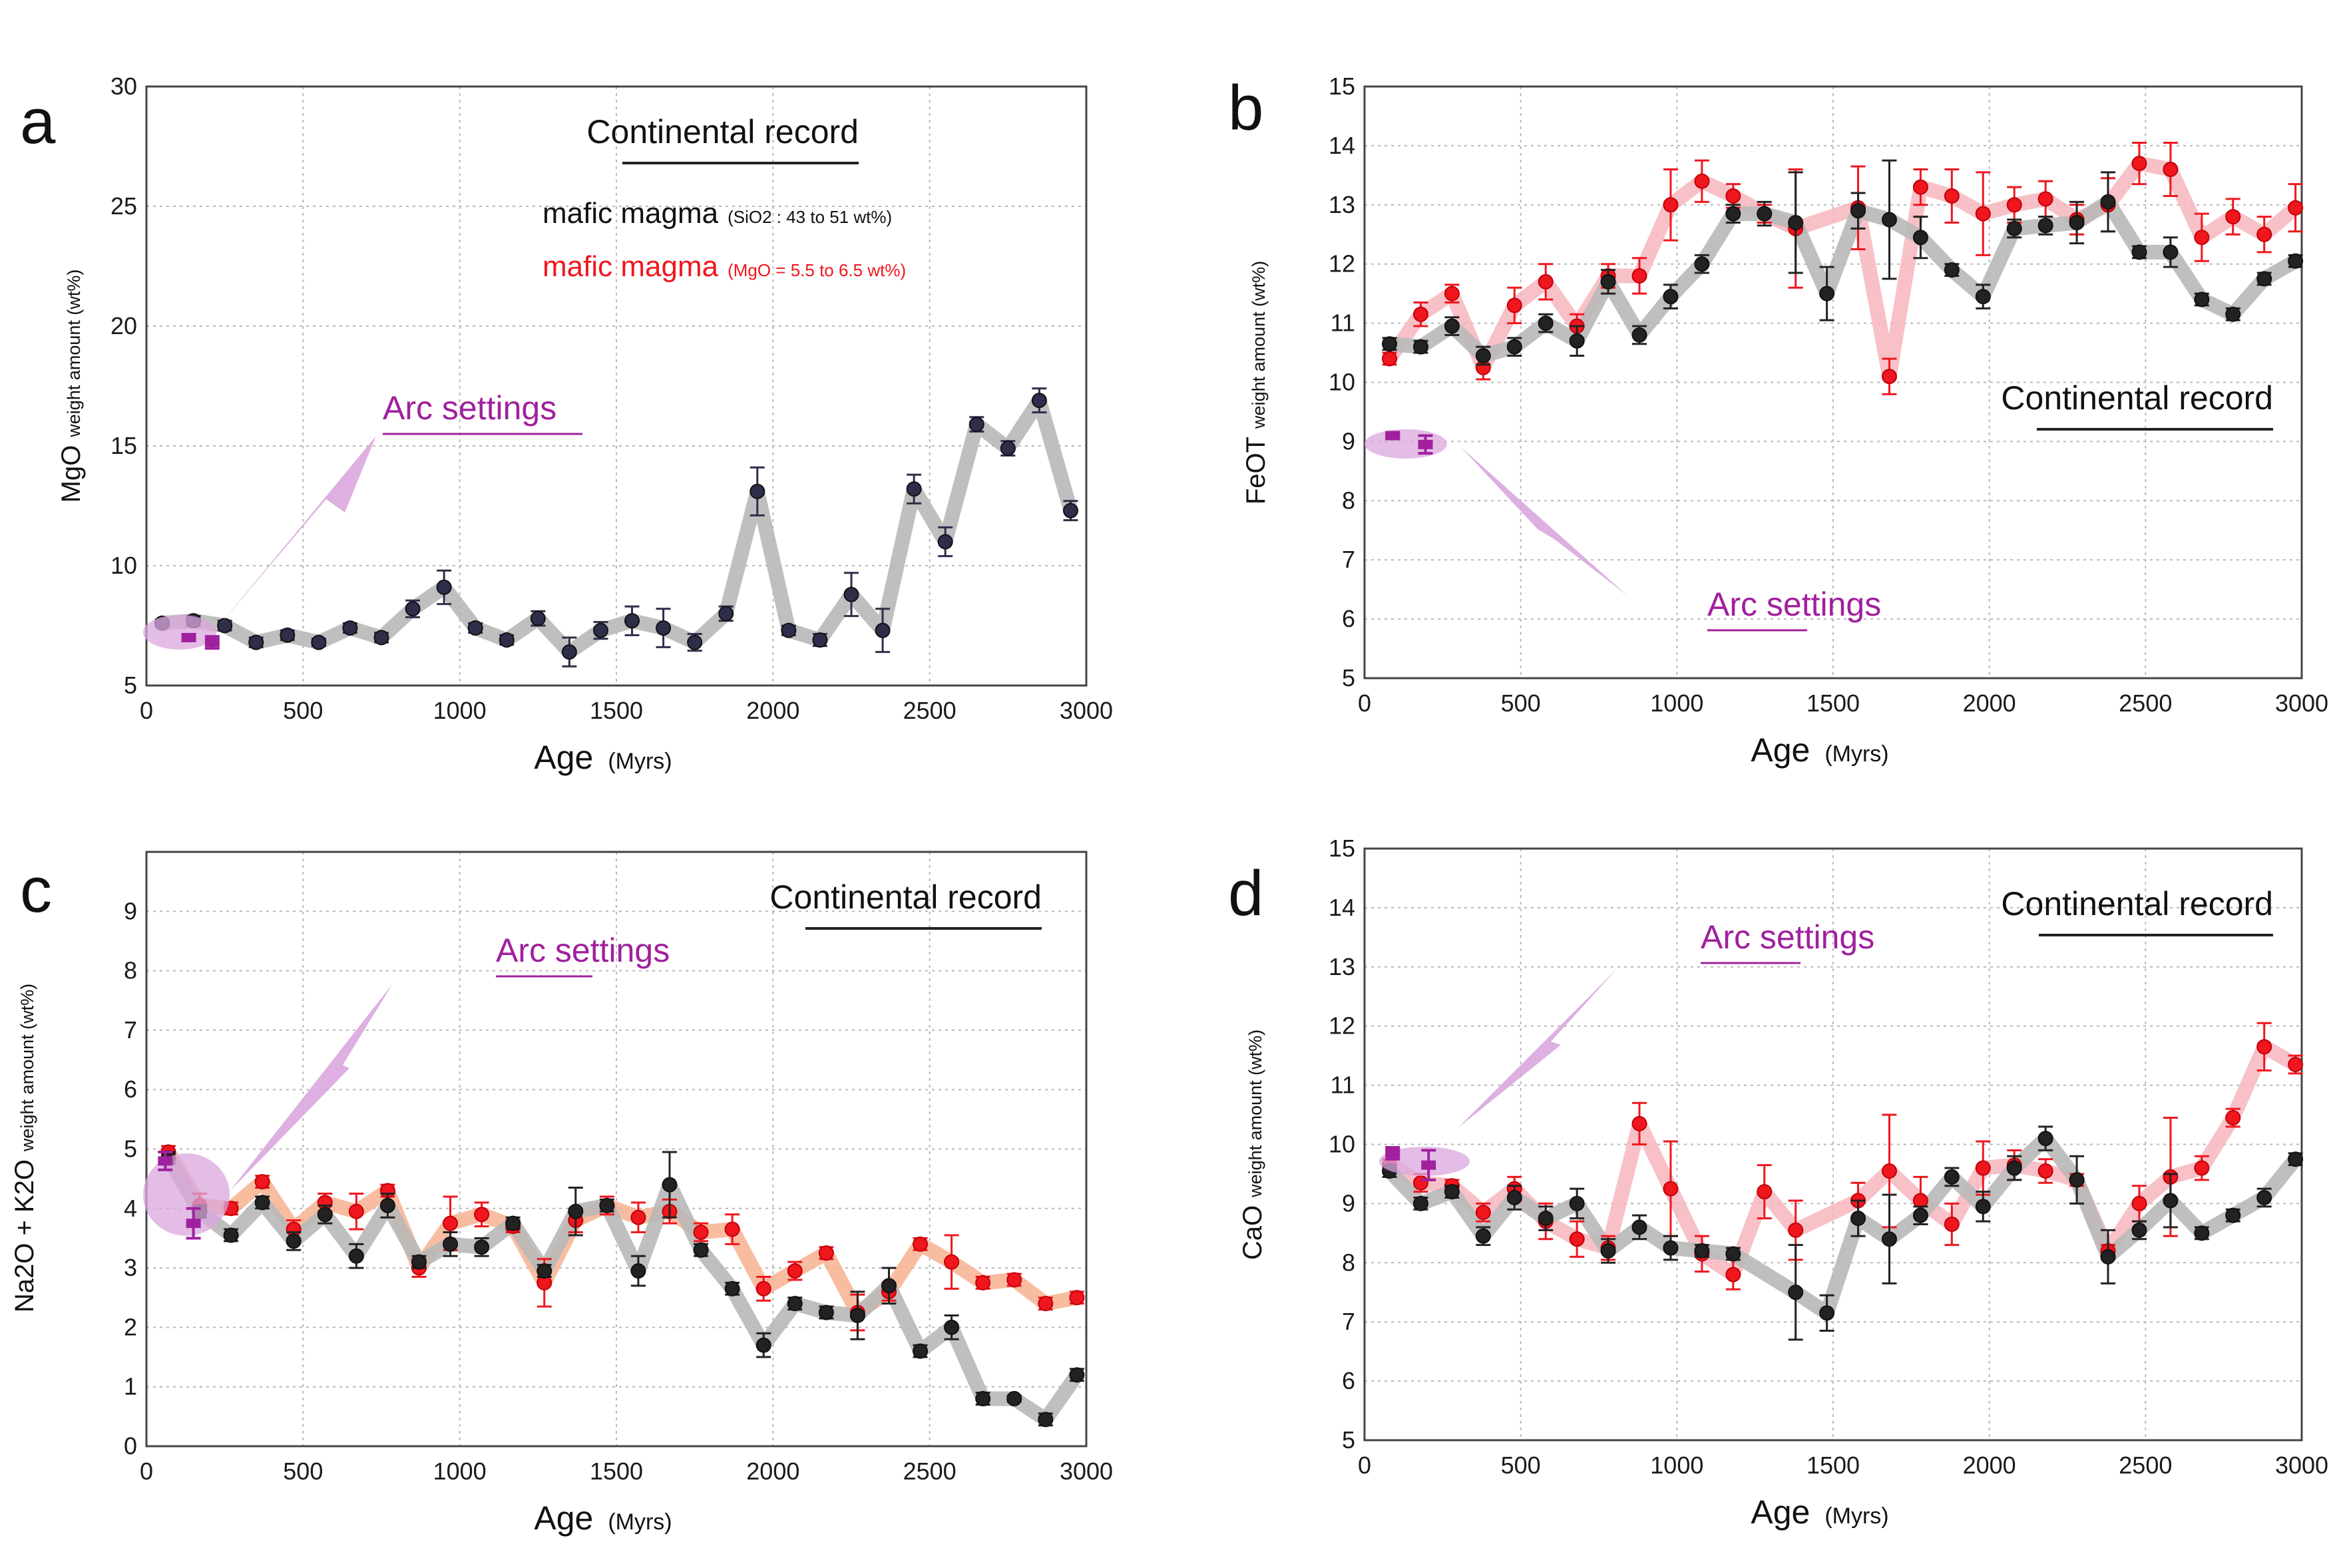  I want to click on y-tick-label: 11, so click(1343, 1085).